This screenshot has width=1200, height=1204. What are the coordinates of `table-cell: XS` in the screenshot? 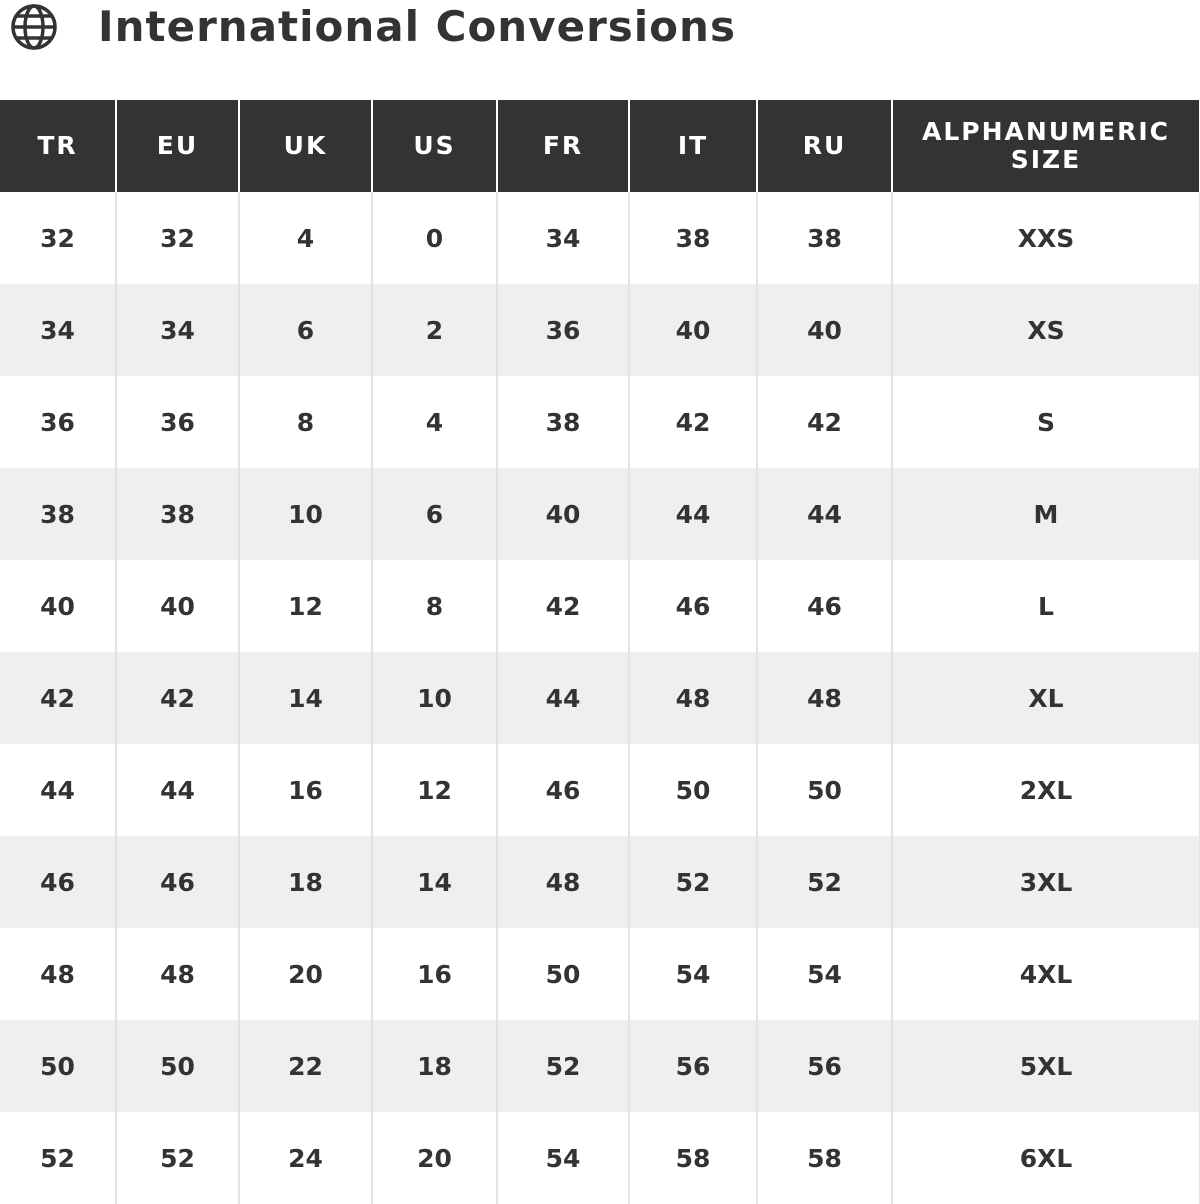 It's located at (1045, 330).